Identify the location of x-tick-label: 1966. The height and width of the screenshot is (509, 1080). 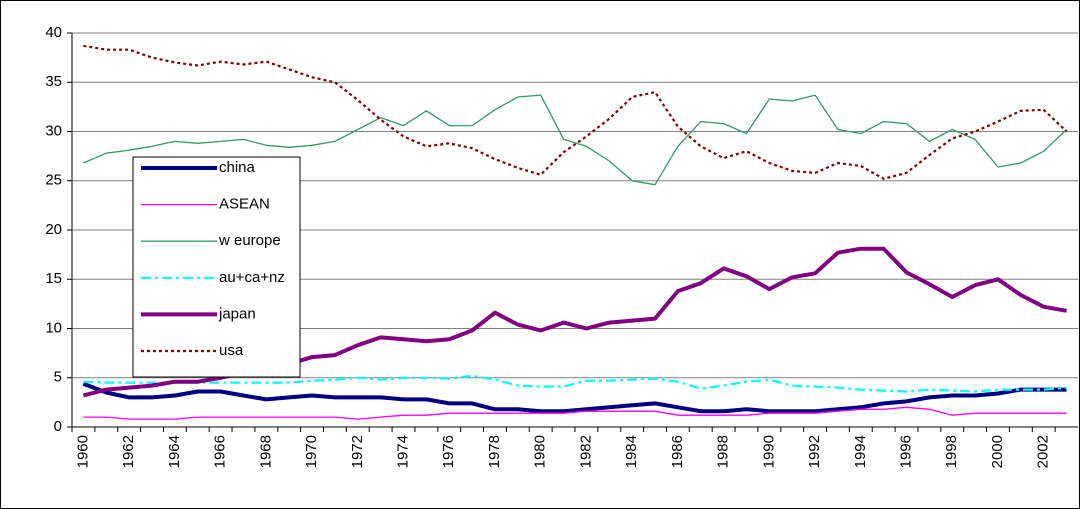
(220, 451).